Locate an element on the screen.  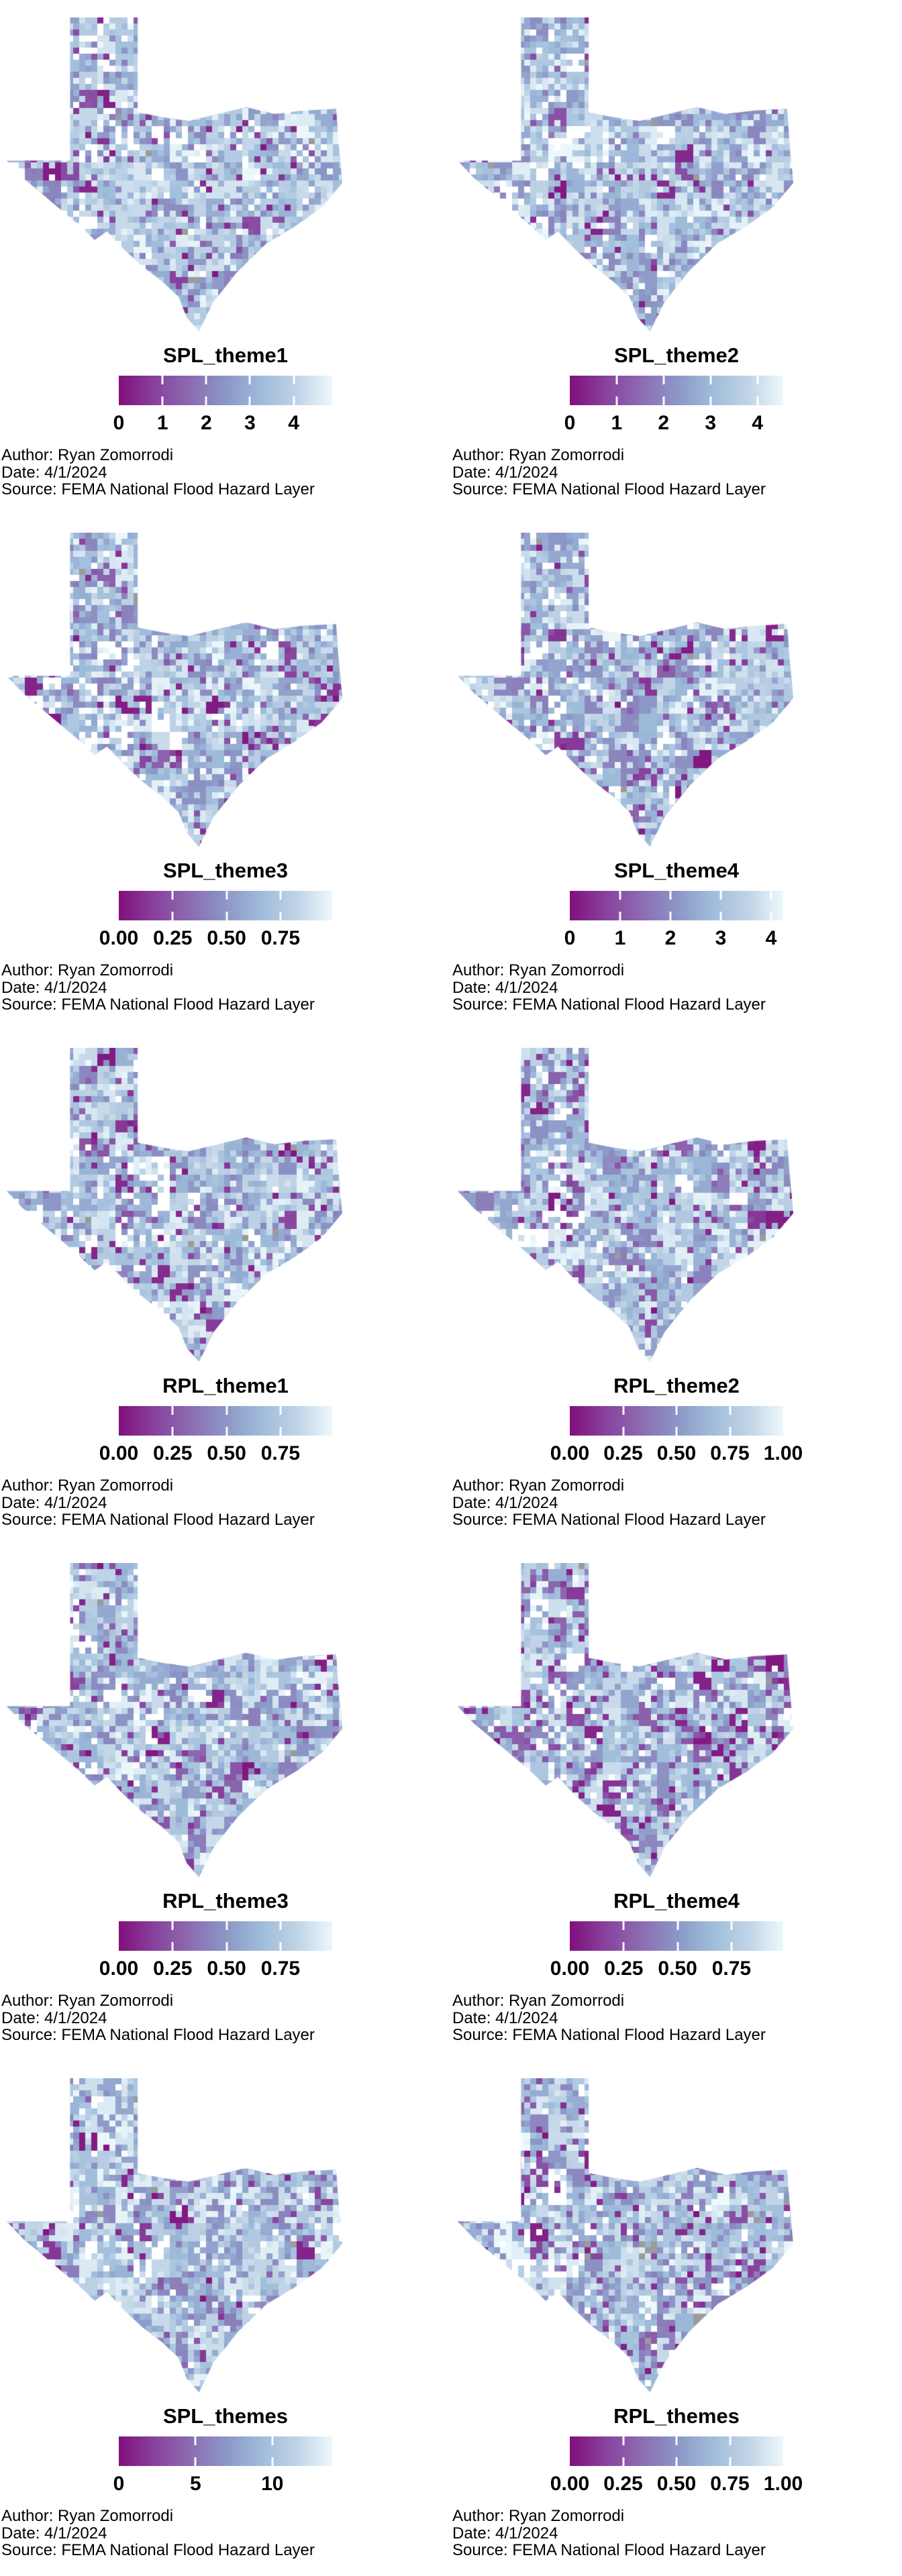
legend-tick-label: 4 is located at coordinates (293, 423).